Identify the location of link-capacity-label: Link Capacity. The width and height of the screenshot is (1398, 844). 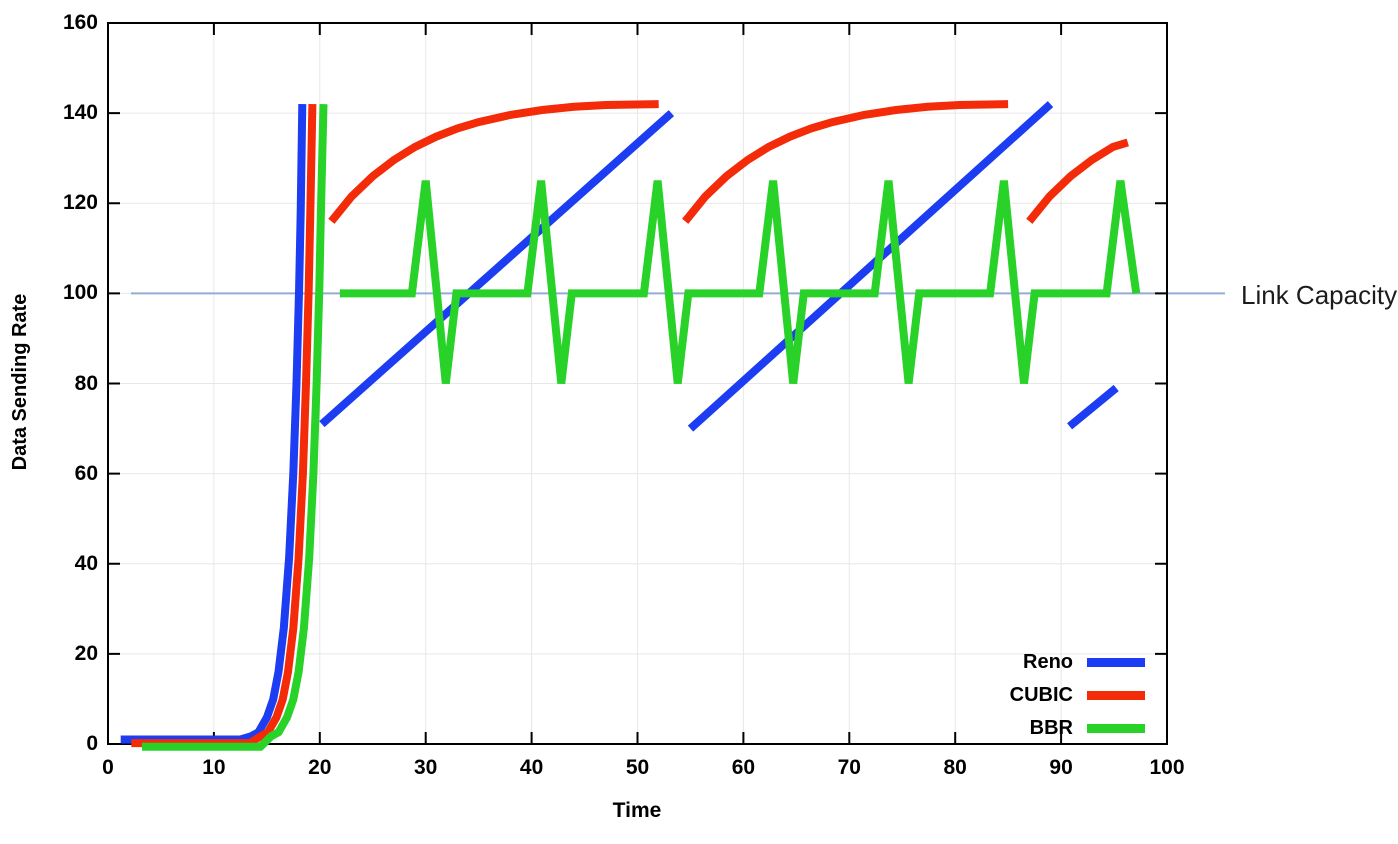
(1319, 295).